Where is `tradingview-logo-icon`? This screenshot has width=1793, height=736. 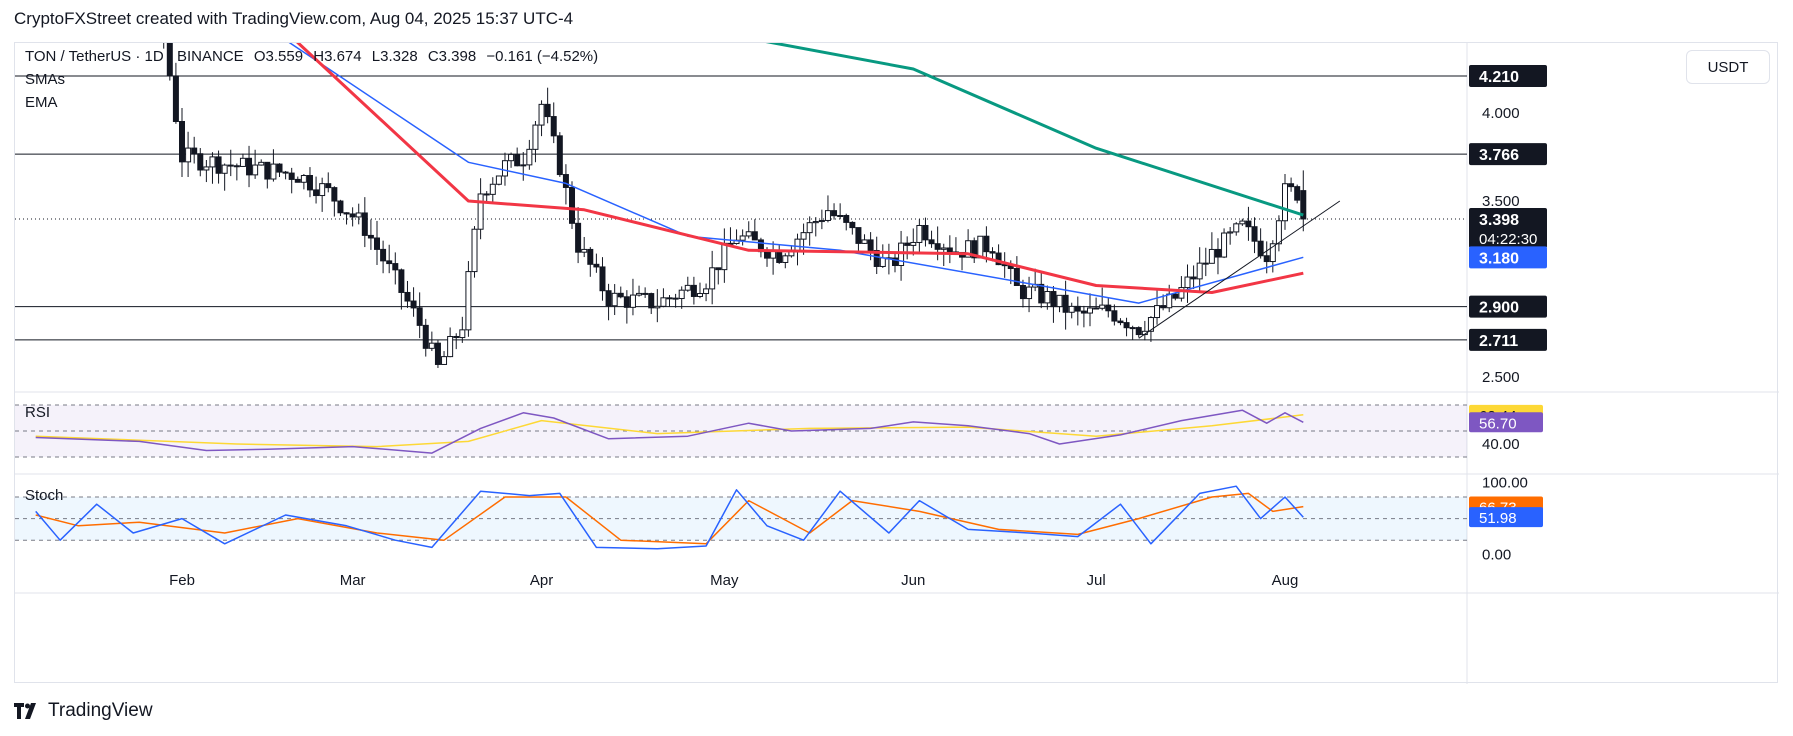
tradingview-logo-icon is located at coordinates (25, 711).